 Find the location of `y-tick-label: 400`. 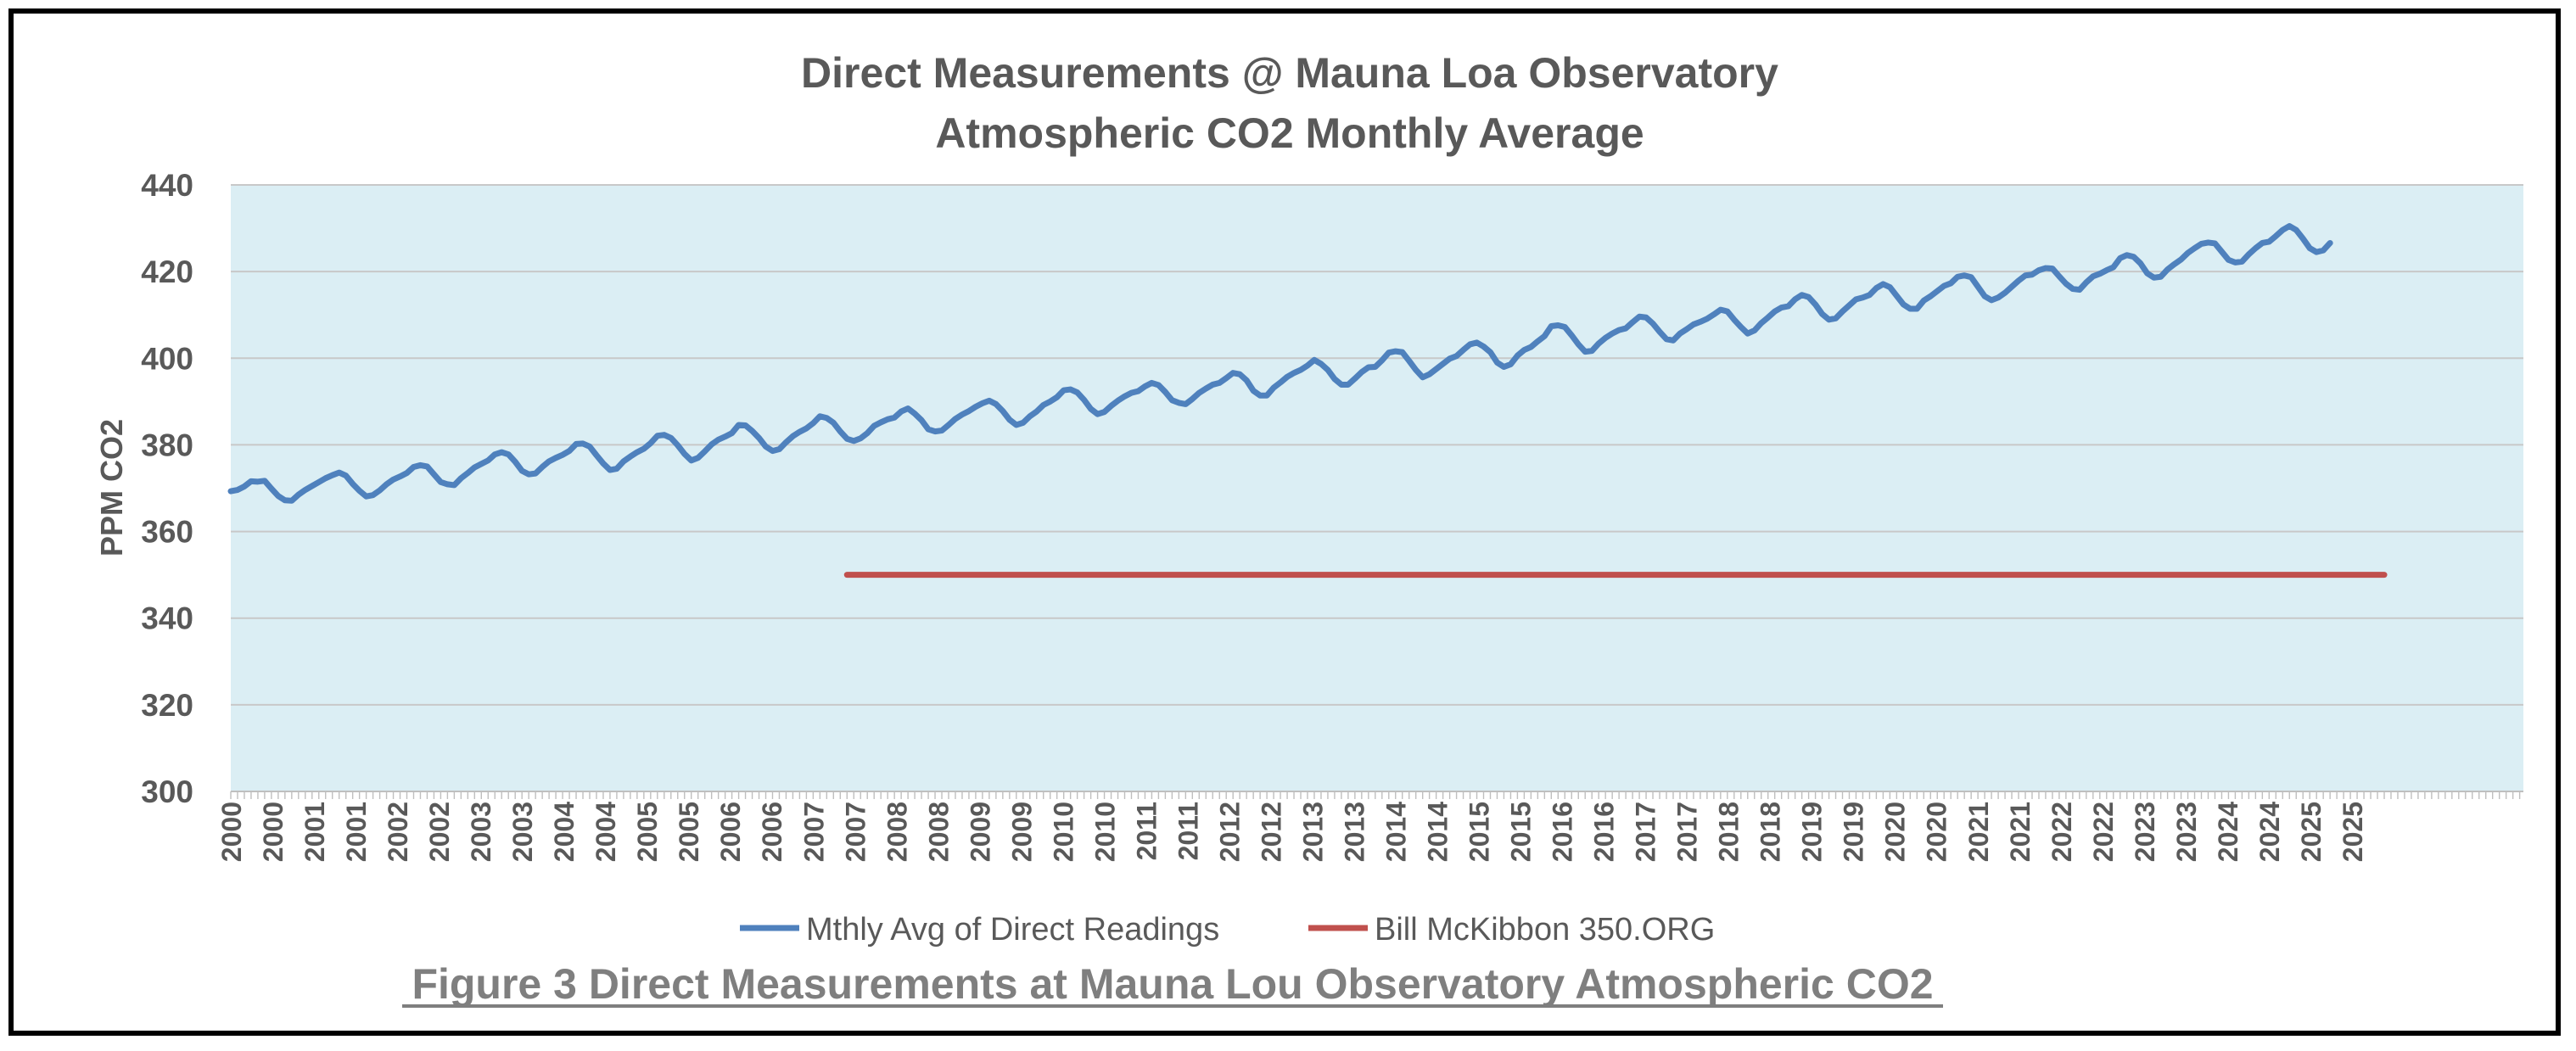

y-tick-label: 400 is located at coordinates (167, 358).